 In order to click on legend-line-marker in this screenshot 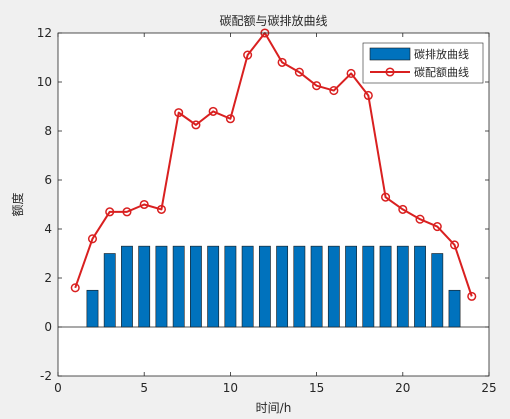, I will do `click(390, 72)`.